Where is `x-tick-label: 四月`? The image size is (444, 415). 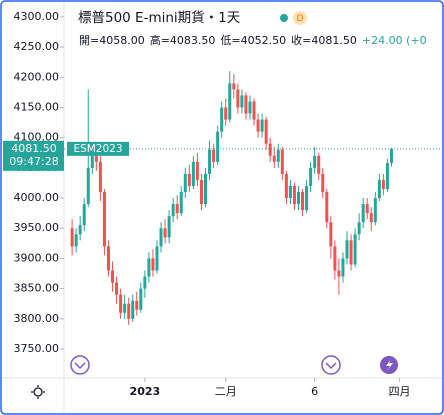
x-tick-label: 四月 is located at coordinates (400, 391).